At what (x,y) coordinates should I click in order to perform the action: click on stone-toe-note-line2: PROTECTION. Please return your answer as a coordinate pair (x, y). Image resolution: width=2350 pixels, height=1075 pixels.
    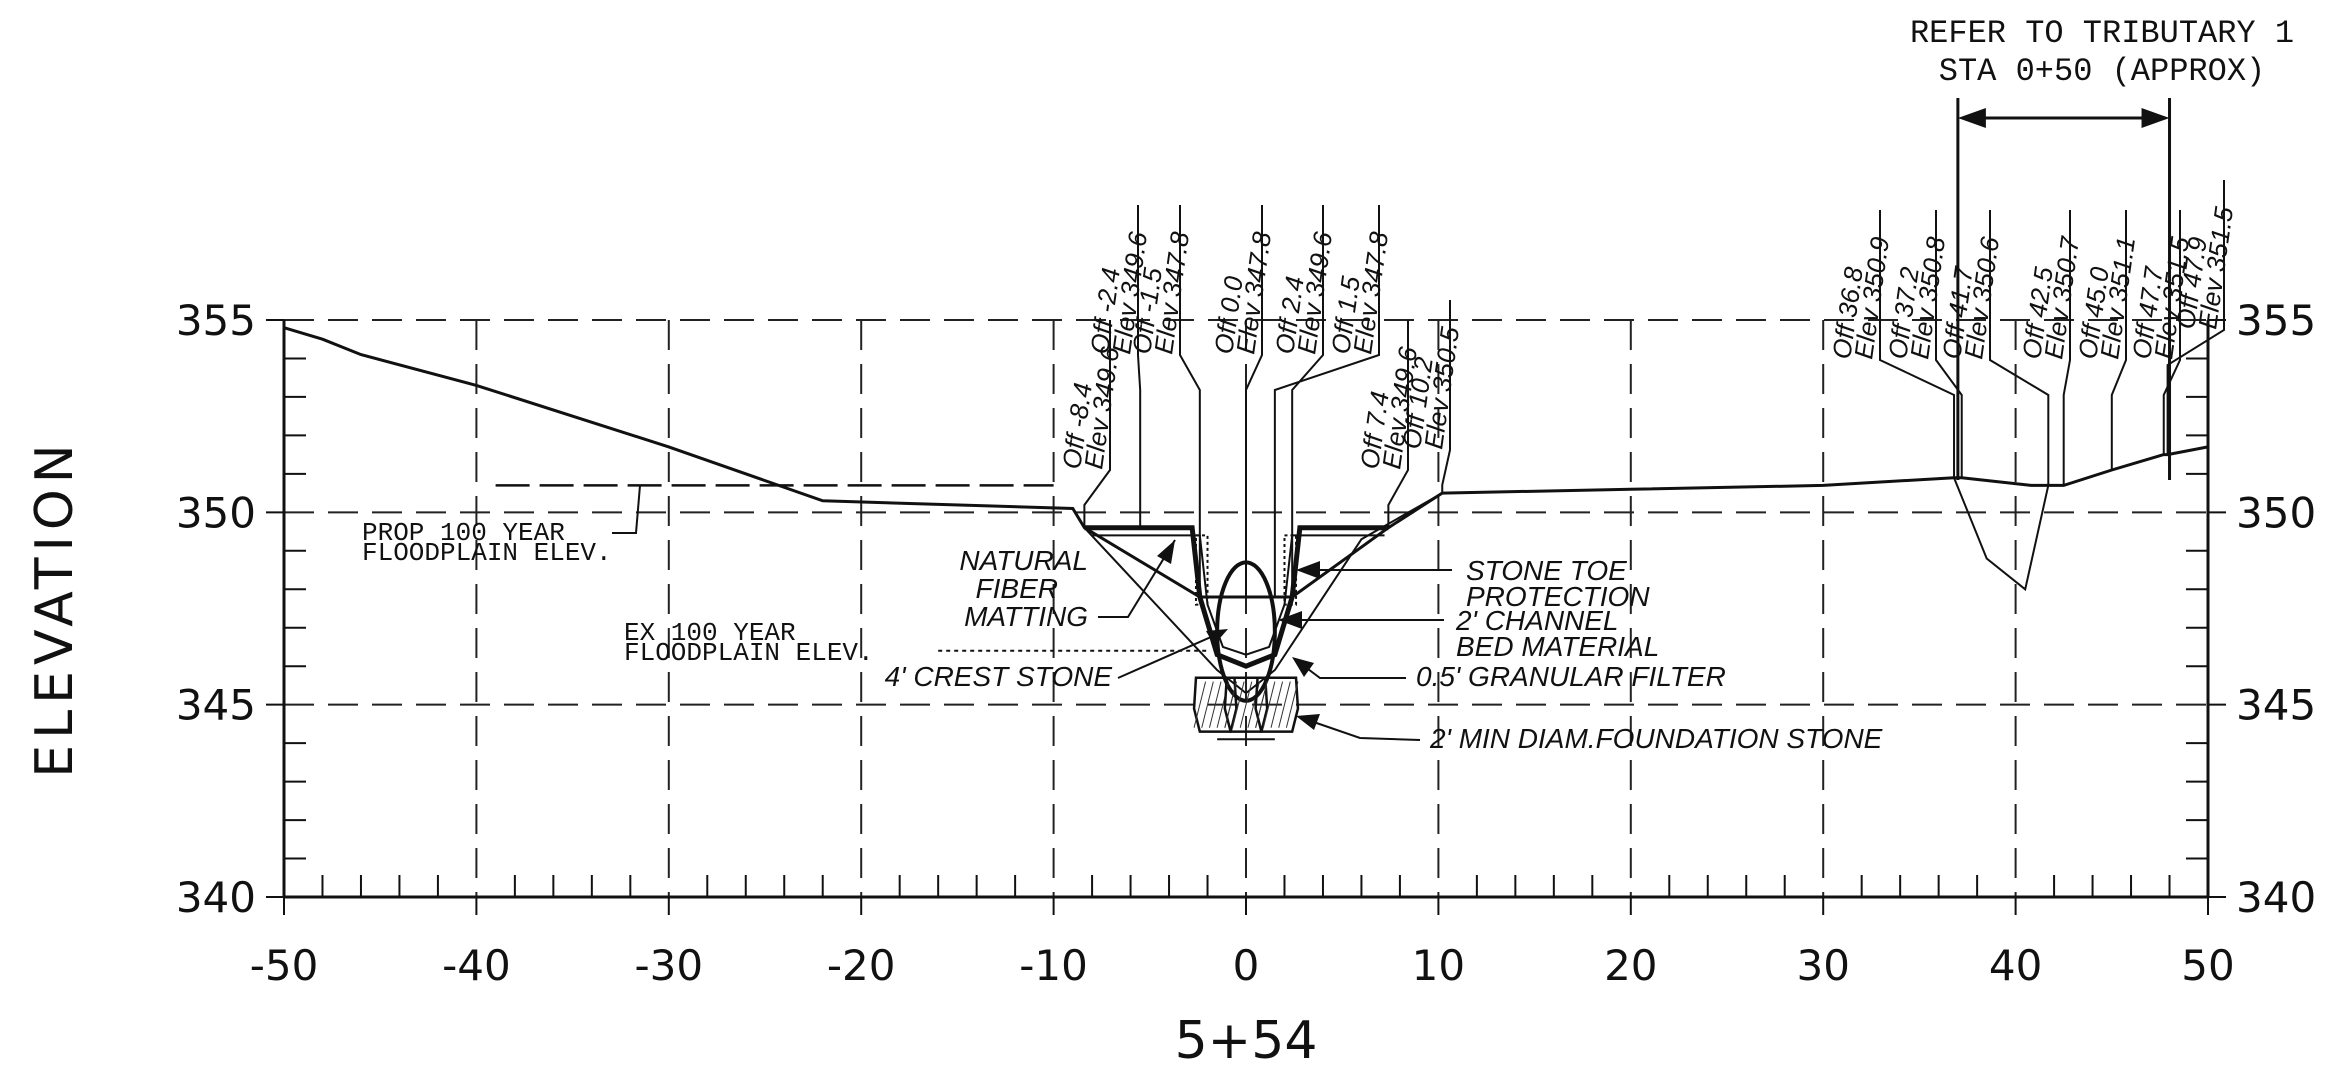
    Looking at the image, I should click on (1558, 596).